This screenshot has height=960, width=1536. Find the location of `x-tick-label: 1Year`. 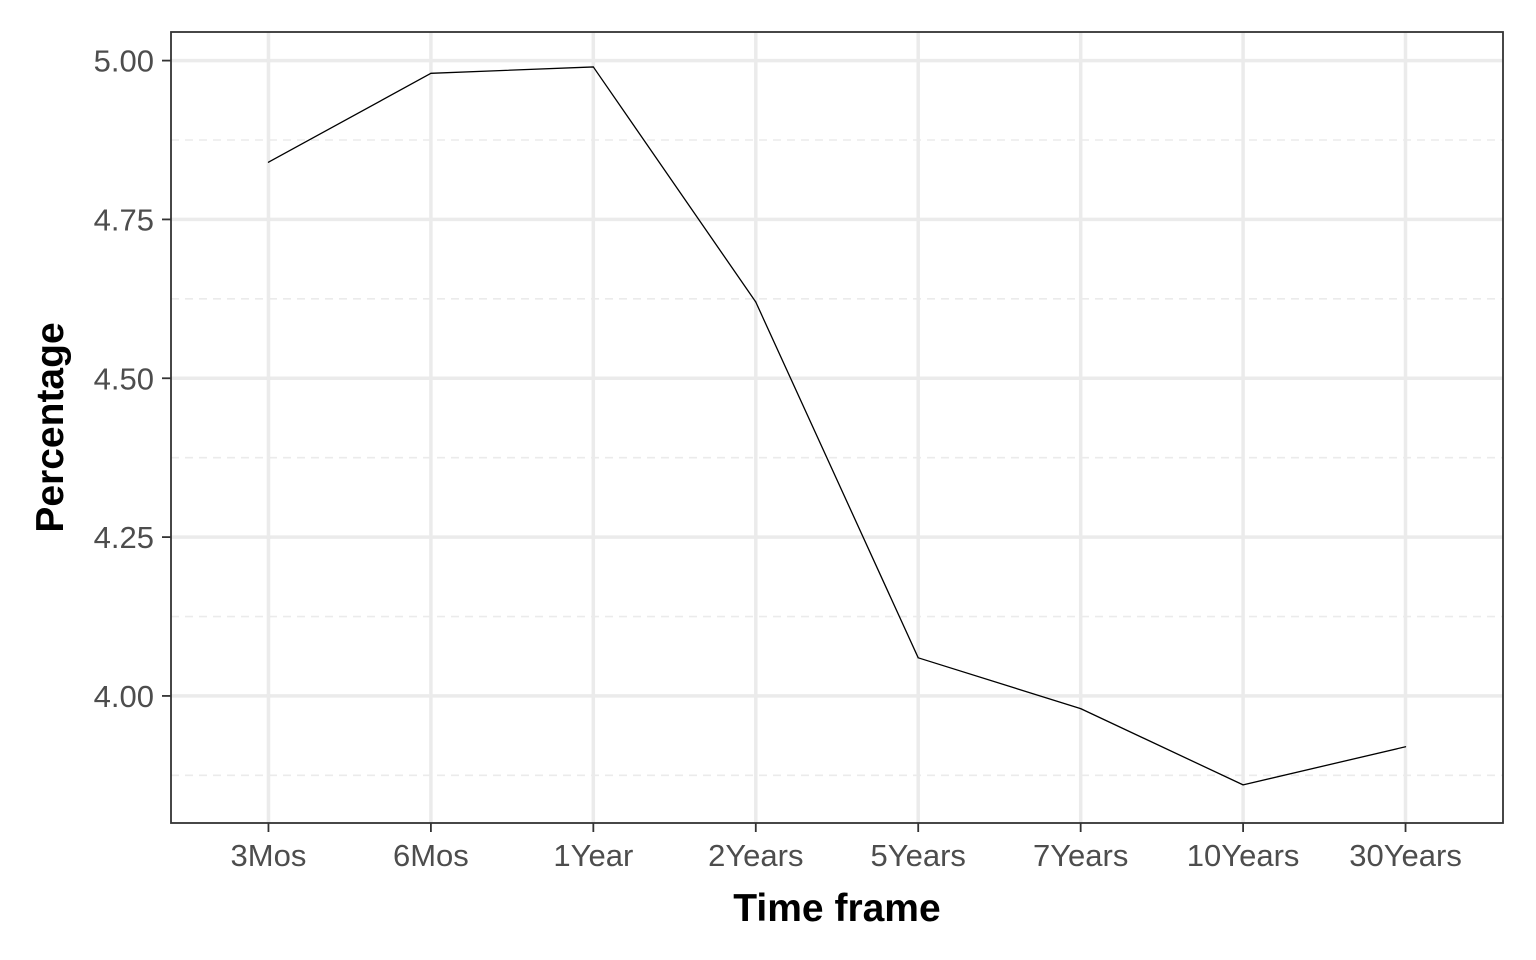

x-tick-label: 1Year is located at coordinates (593, 855).